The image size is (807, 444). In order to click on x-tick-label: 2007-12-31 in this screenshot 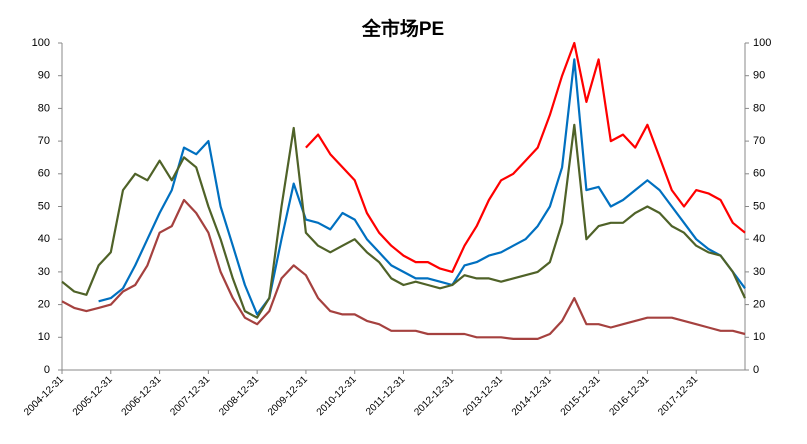, I will do `click(190, 396)`.